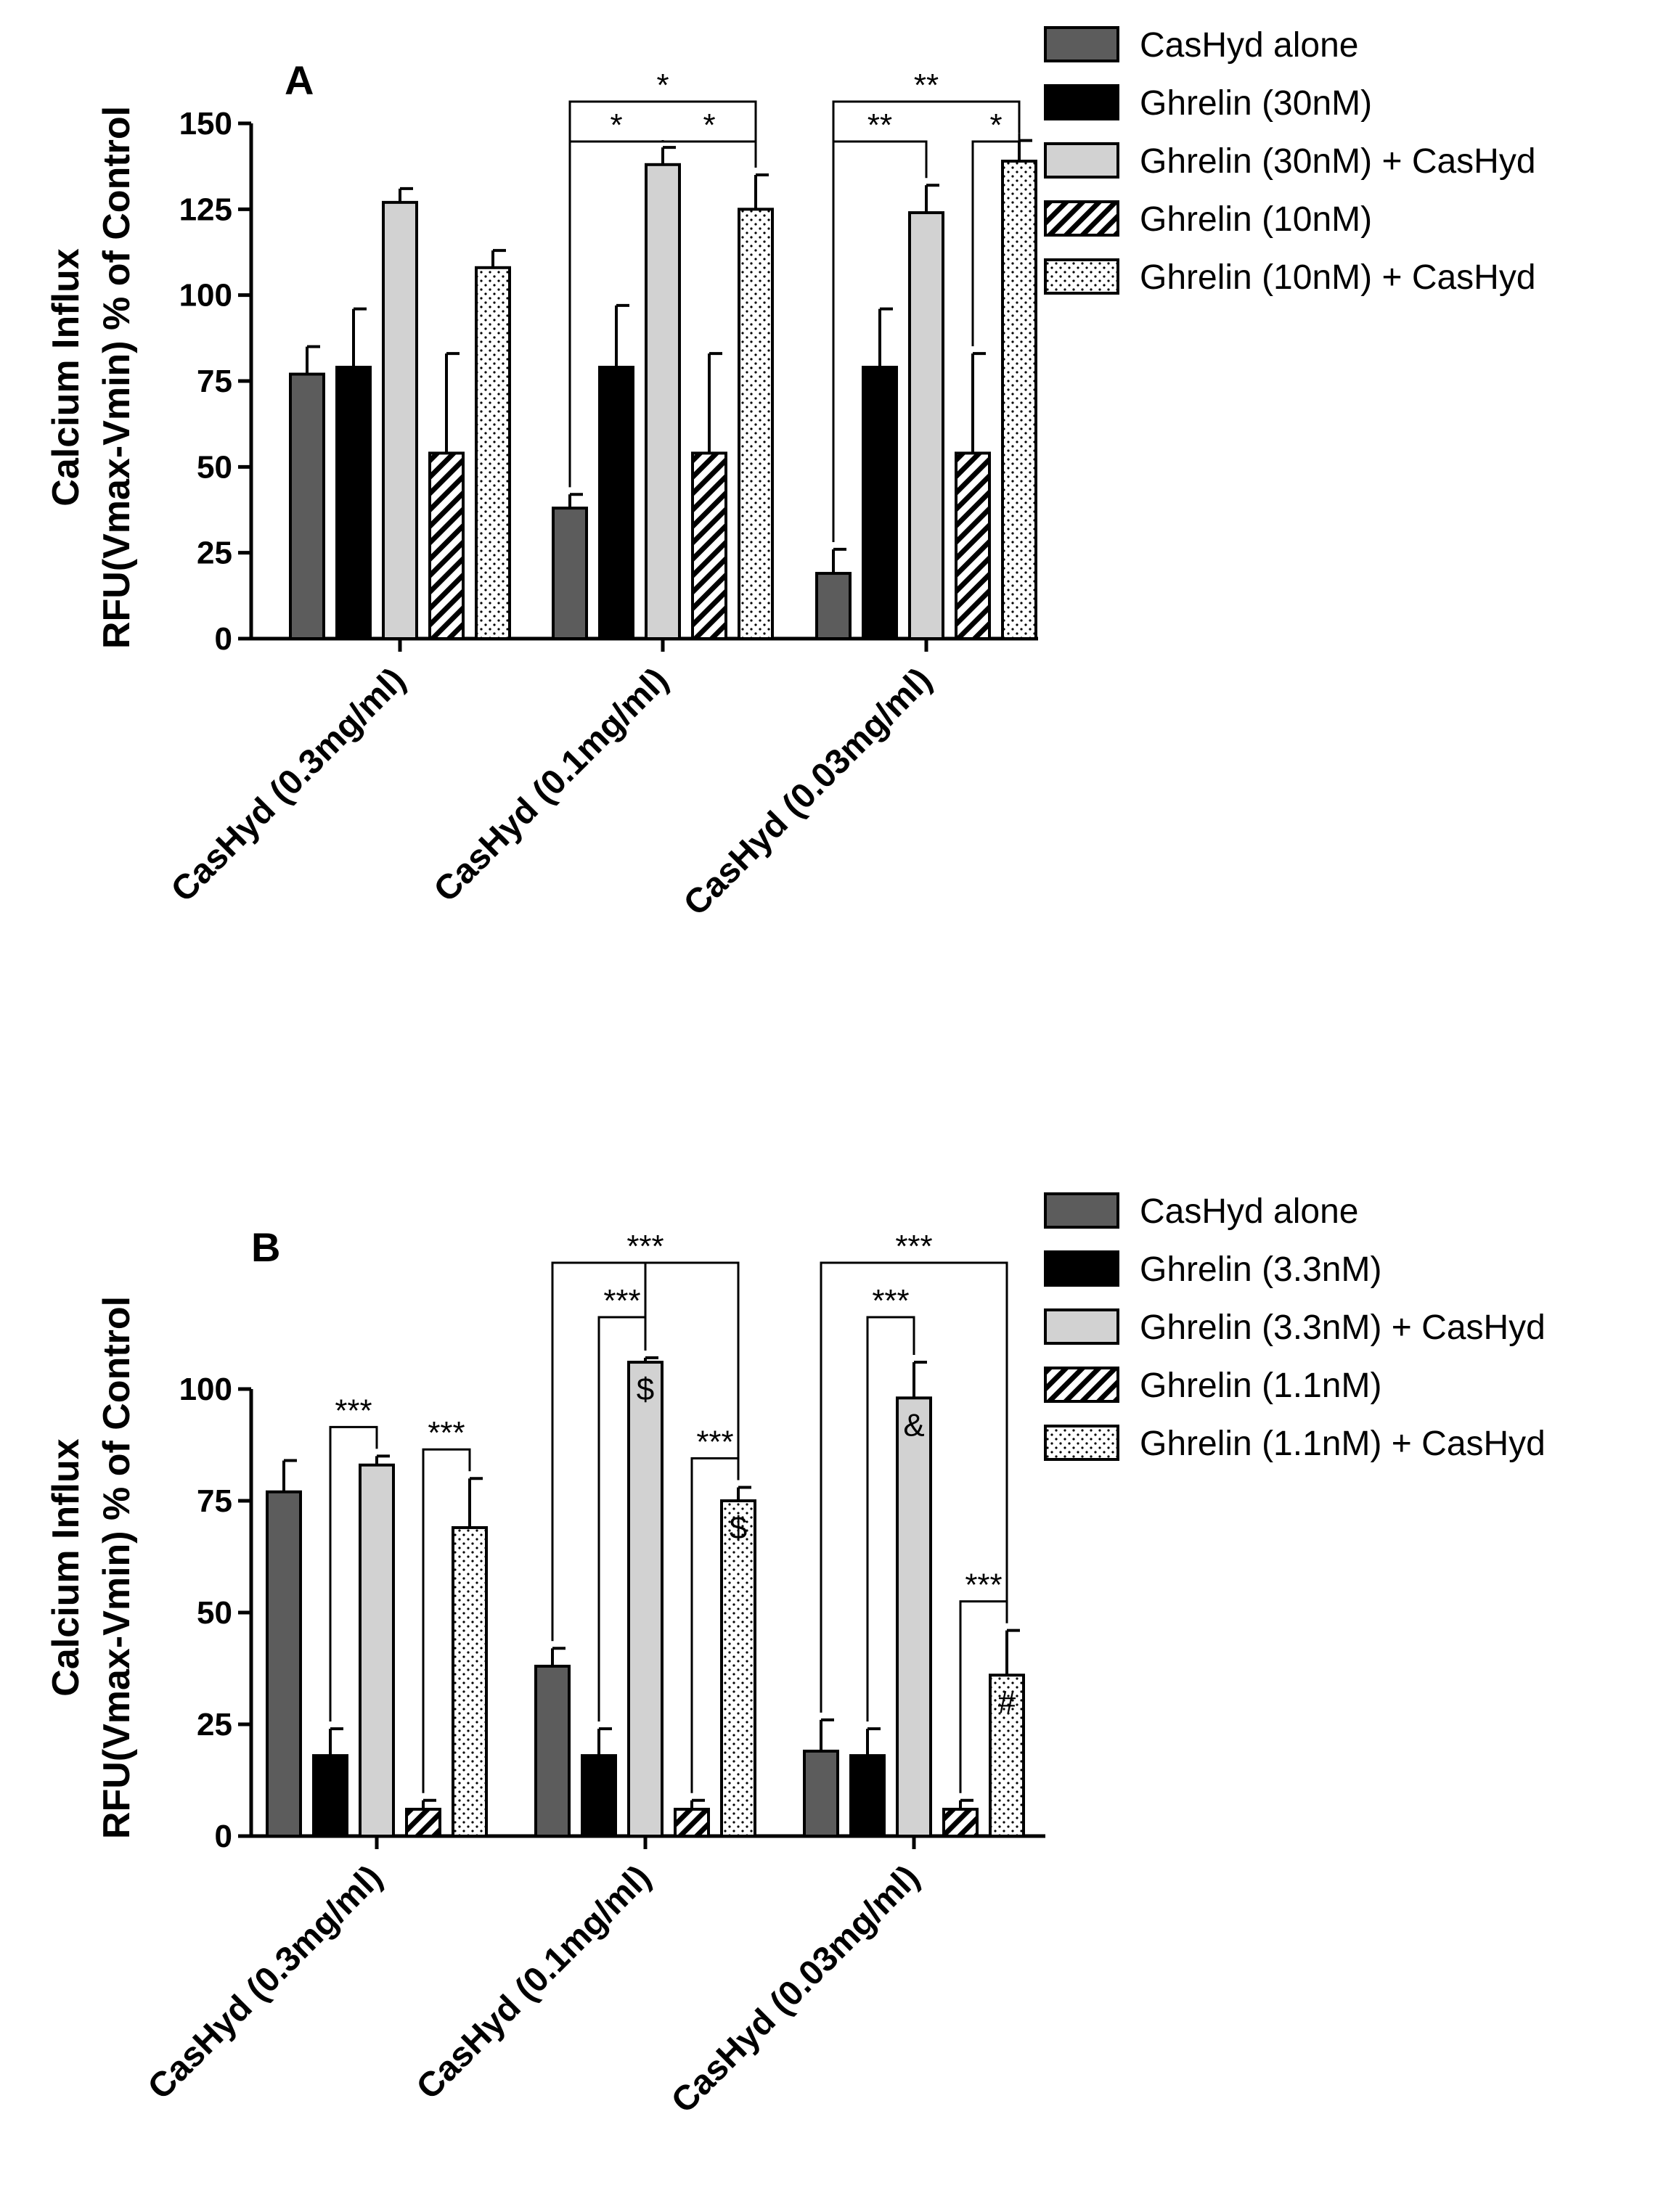 This screenshot has width=1674, height=2212. I want to click on panel-label: B, so click(265, 1247).